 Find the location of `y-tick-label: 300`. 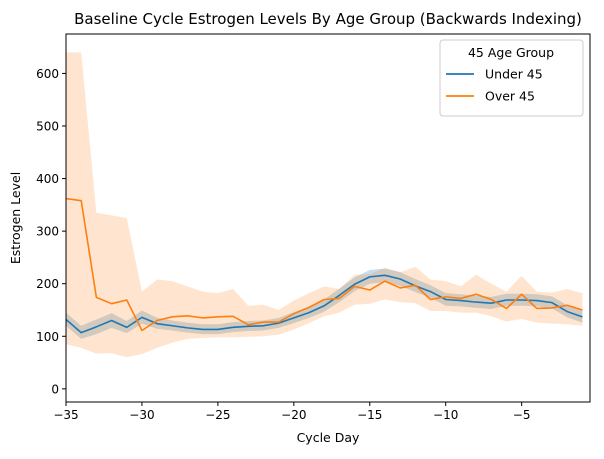

y-tick-label: 300 is located at coordinates (47, 232).